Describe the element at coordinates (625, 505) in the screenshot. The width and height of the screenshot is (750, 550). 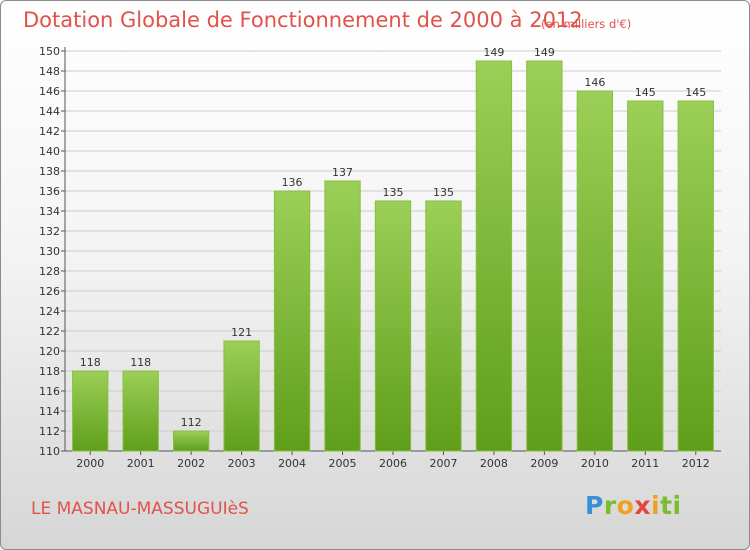
I see `logo-letter: o` at that location.